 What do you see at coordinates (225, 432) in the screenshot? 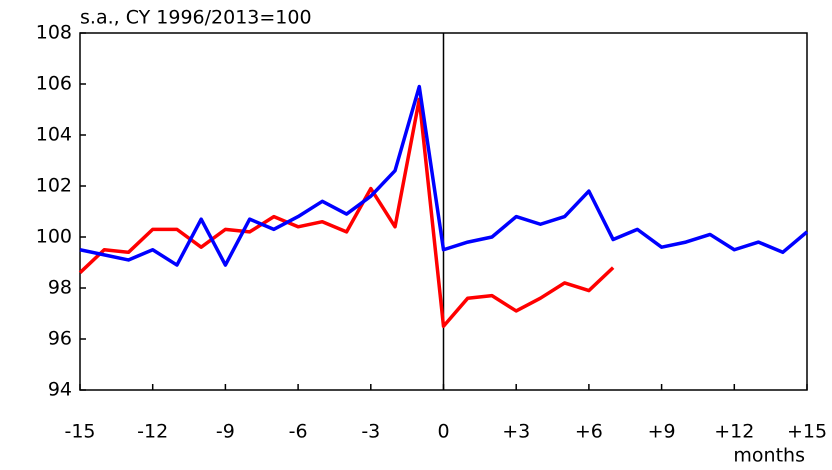
I see `x-tick-label: -9` at bounding box center [225, 432].